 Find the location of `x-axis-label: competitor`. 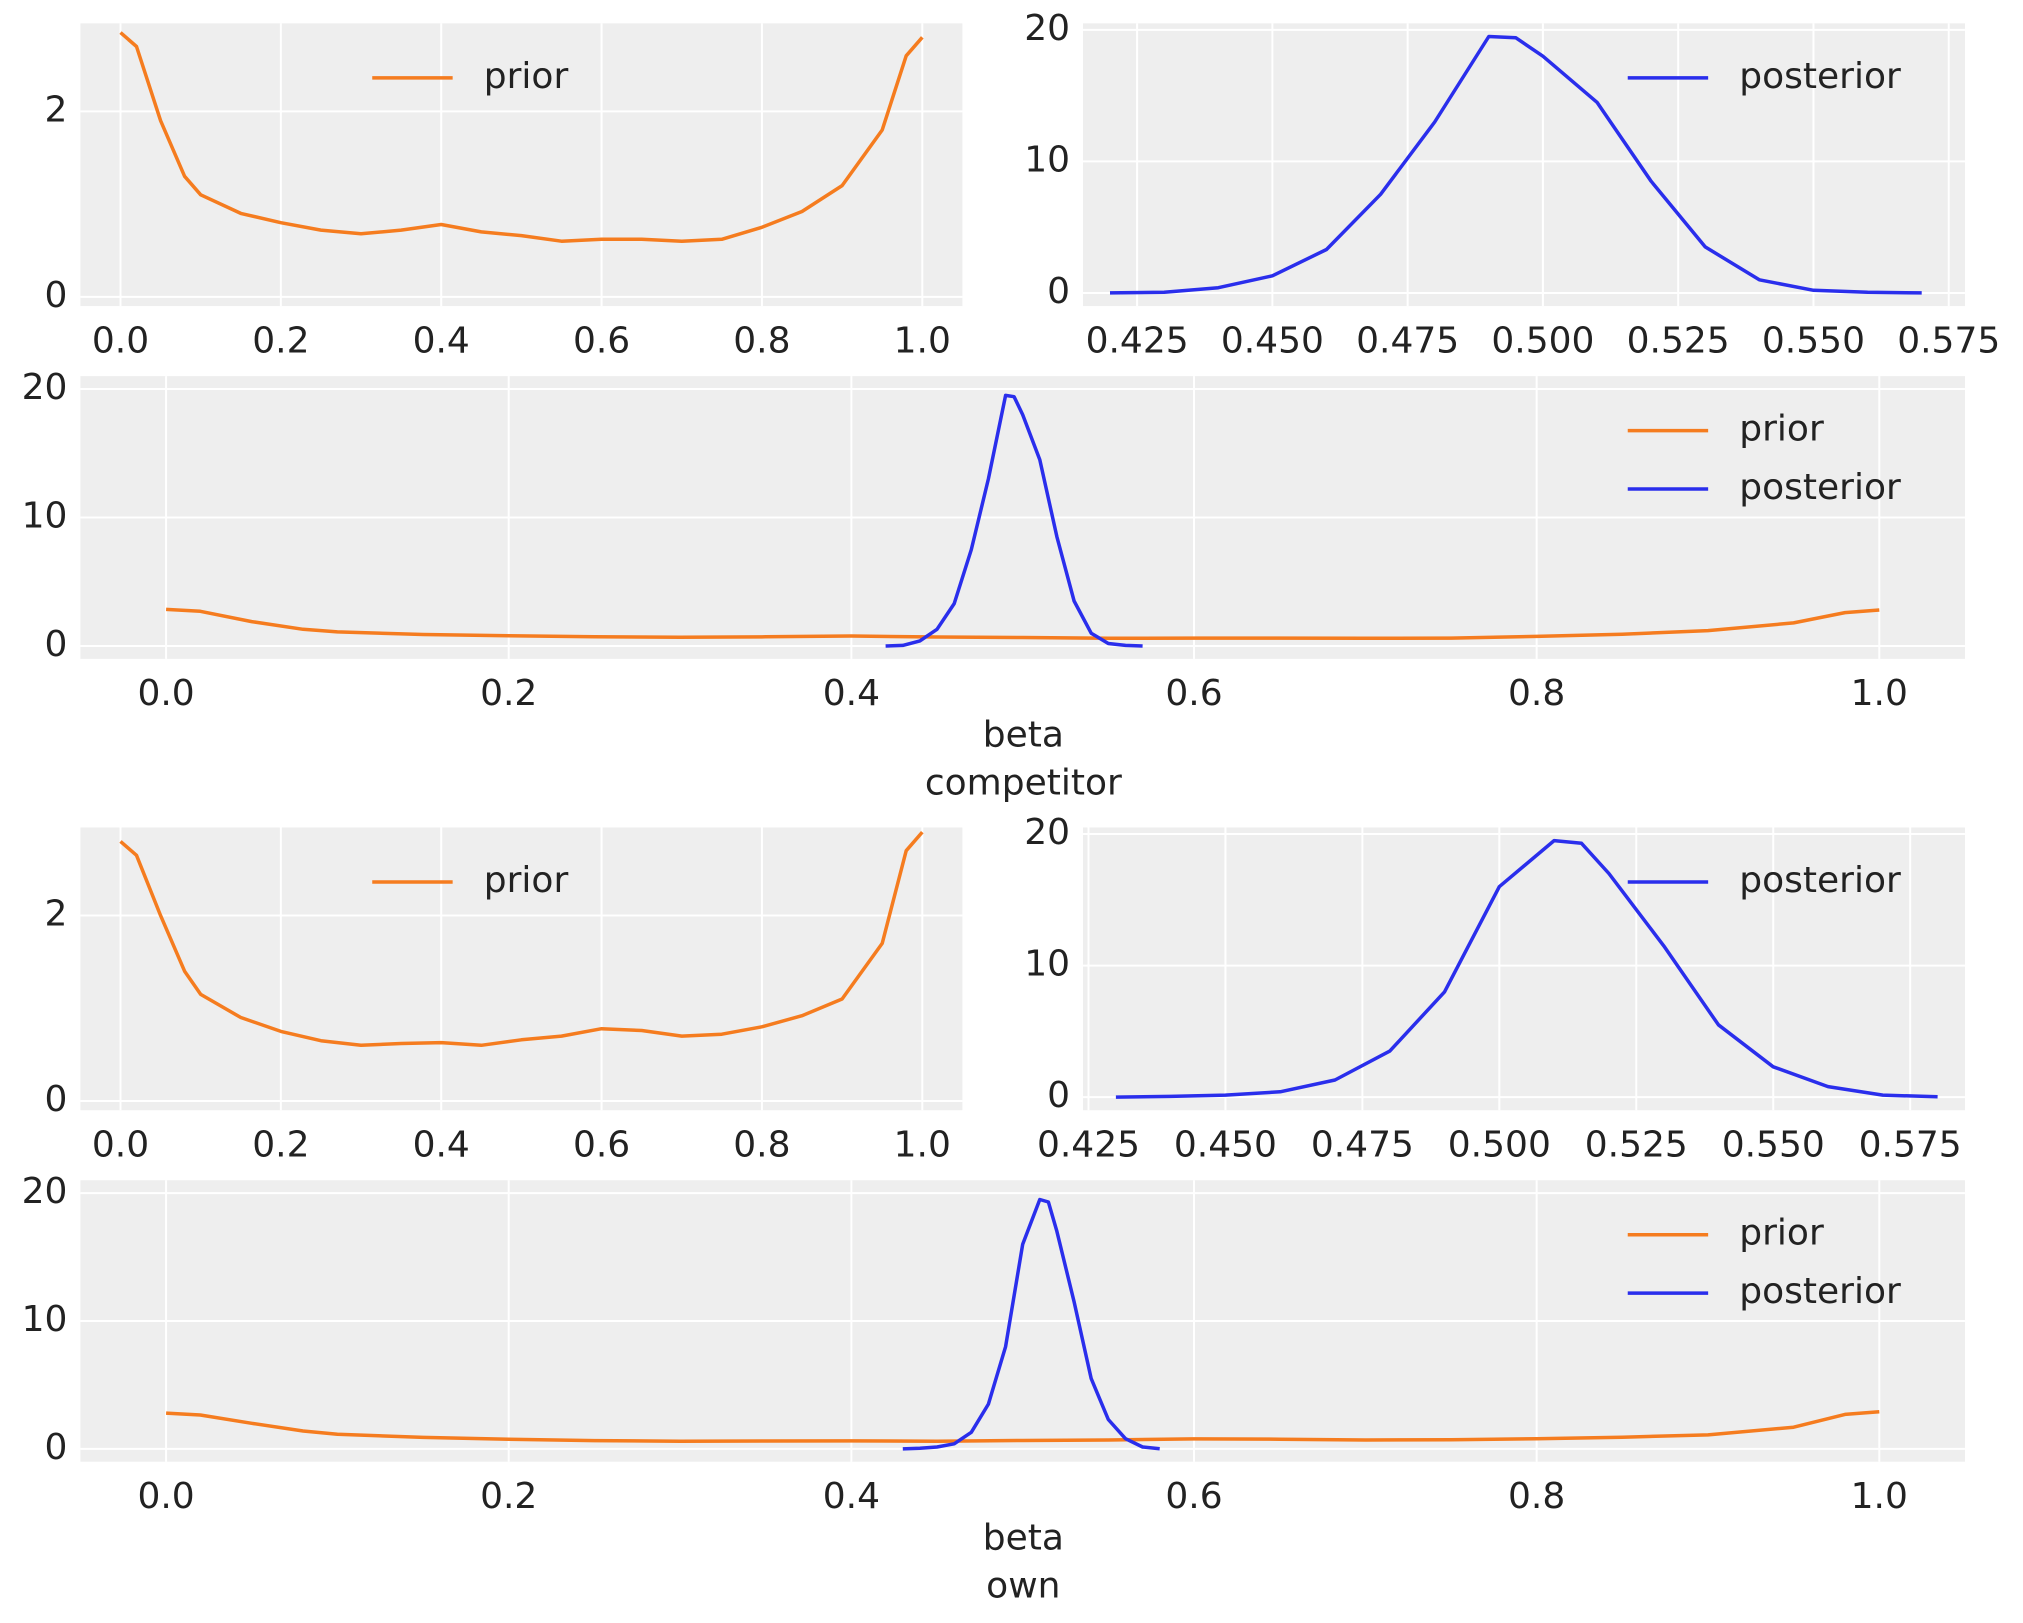

x-axis-label: competitor is located at coordinates (1023, 783).